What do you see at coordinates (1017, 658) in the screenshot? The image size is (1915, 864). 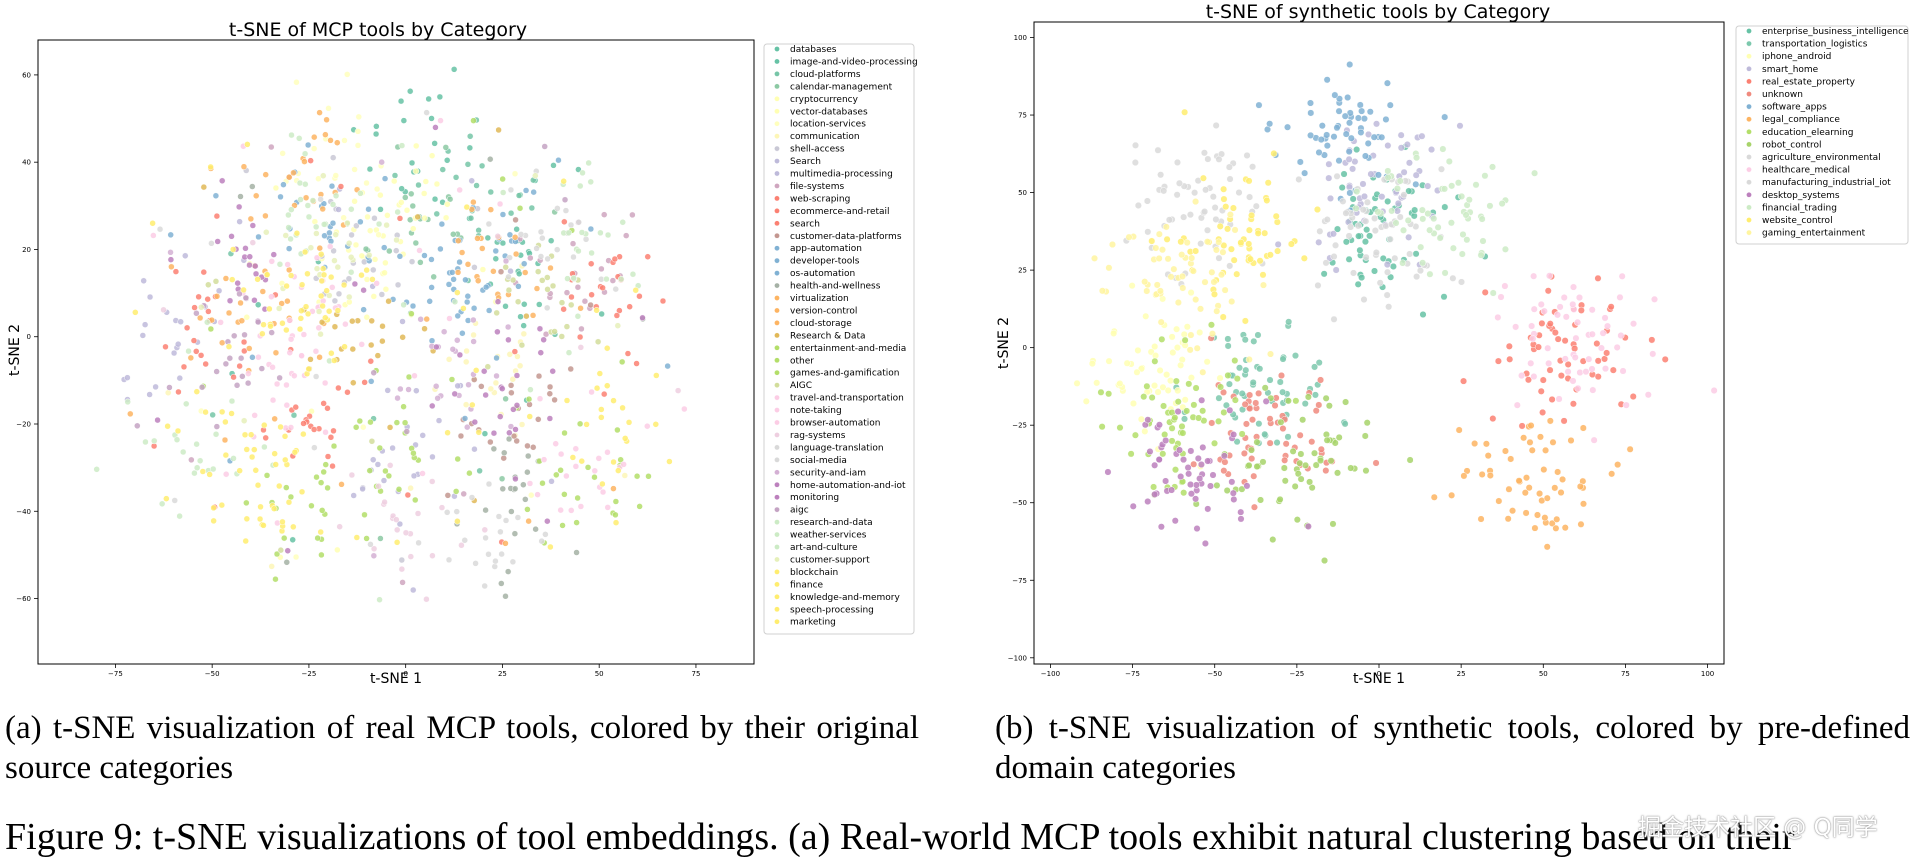 I see `chart-b-y-tick-label: −100` at bounding box center [1017, 658].